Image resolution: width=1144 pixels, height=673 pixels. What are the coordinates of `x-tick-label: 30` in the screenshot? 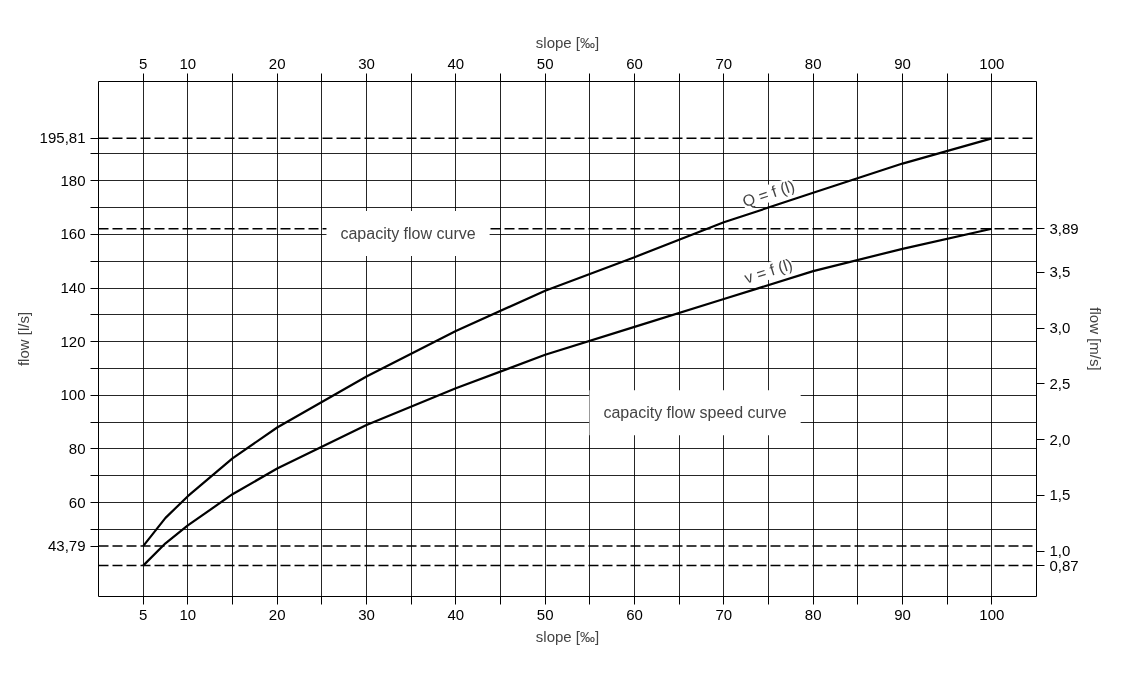 It's located at (366, 614).